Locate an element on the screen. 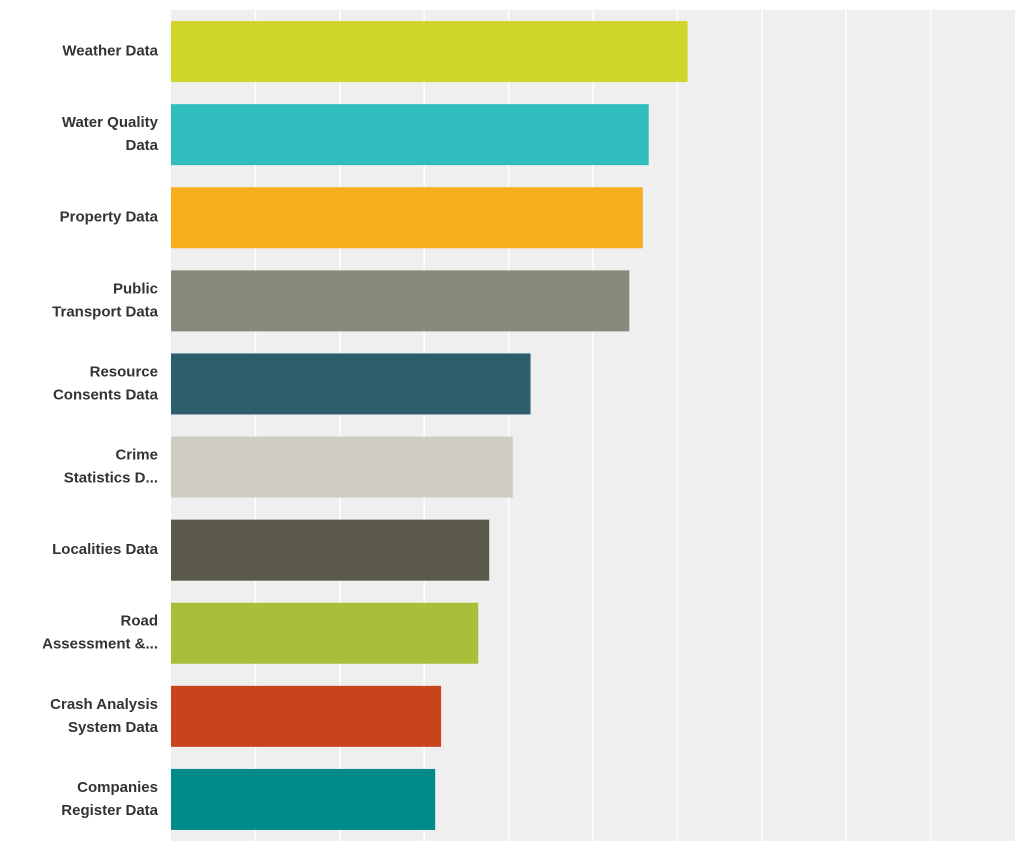  category-label-line: Resource is located at coordinates (124, 371).